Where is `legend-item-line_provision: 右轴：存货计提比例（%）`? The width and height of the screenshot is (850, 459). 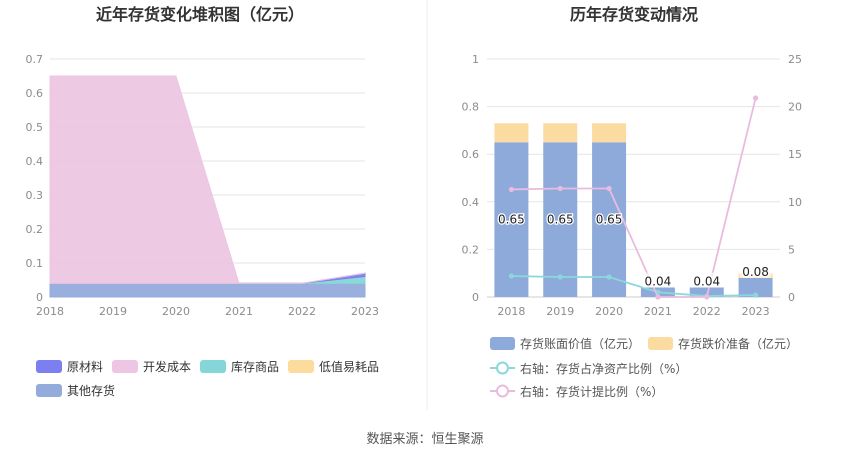
legend-item-line_provision: 右轴：存货计提比例（%） is located at coordinates (576, 391).